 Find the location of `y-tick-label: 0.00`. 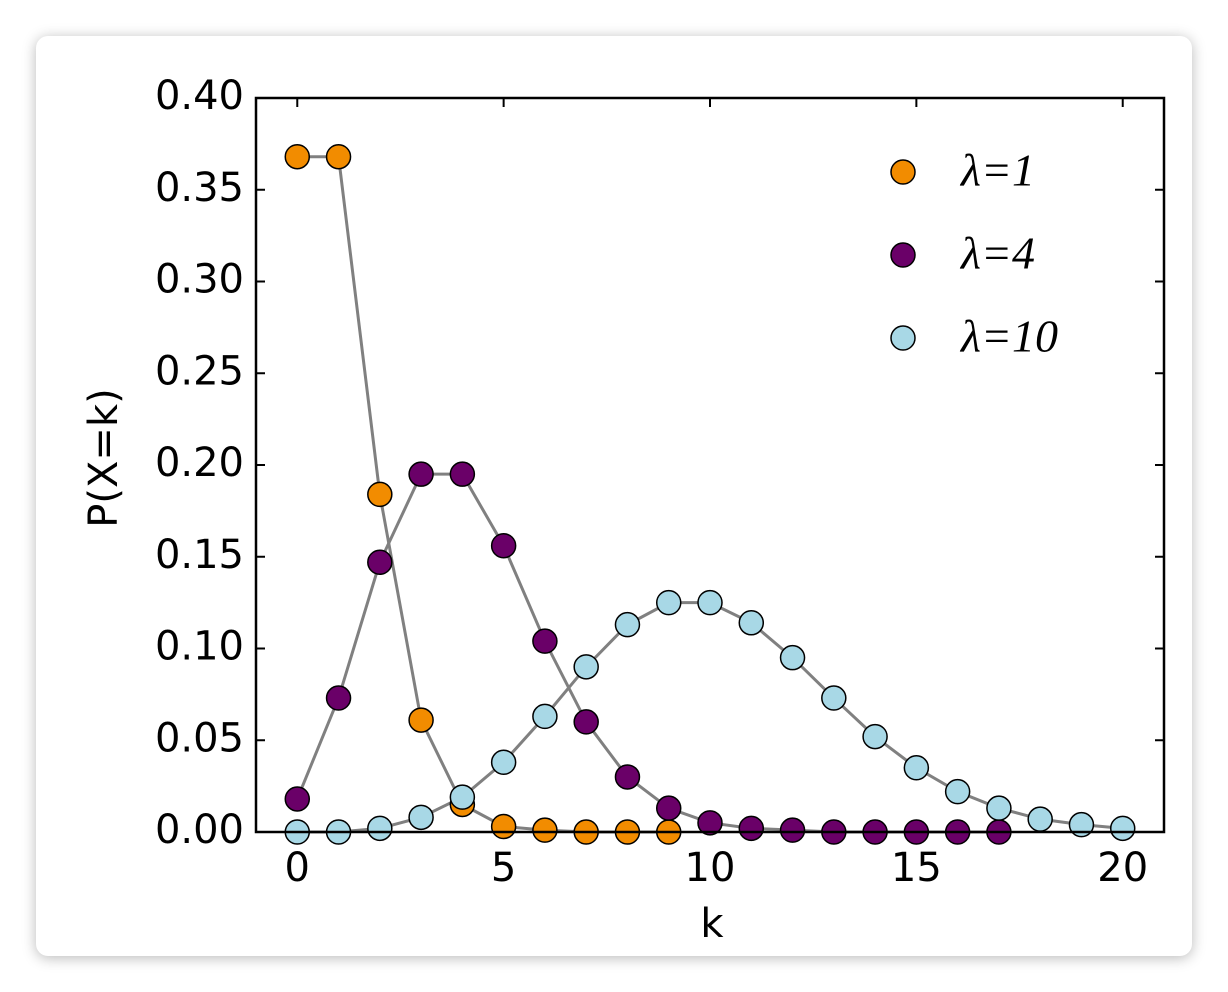

y-tick-label: 0.00 is located at coordinates (199, 830).